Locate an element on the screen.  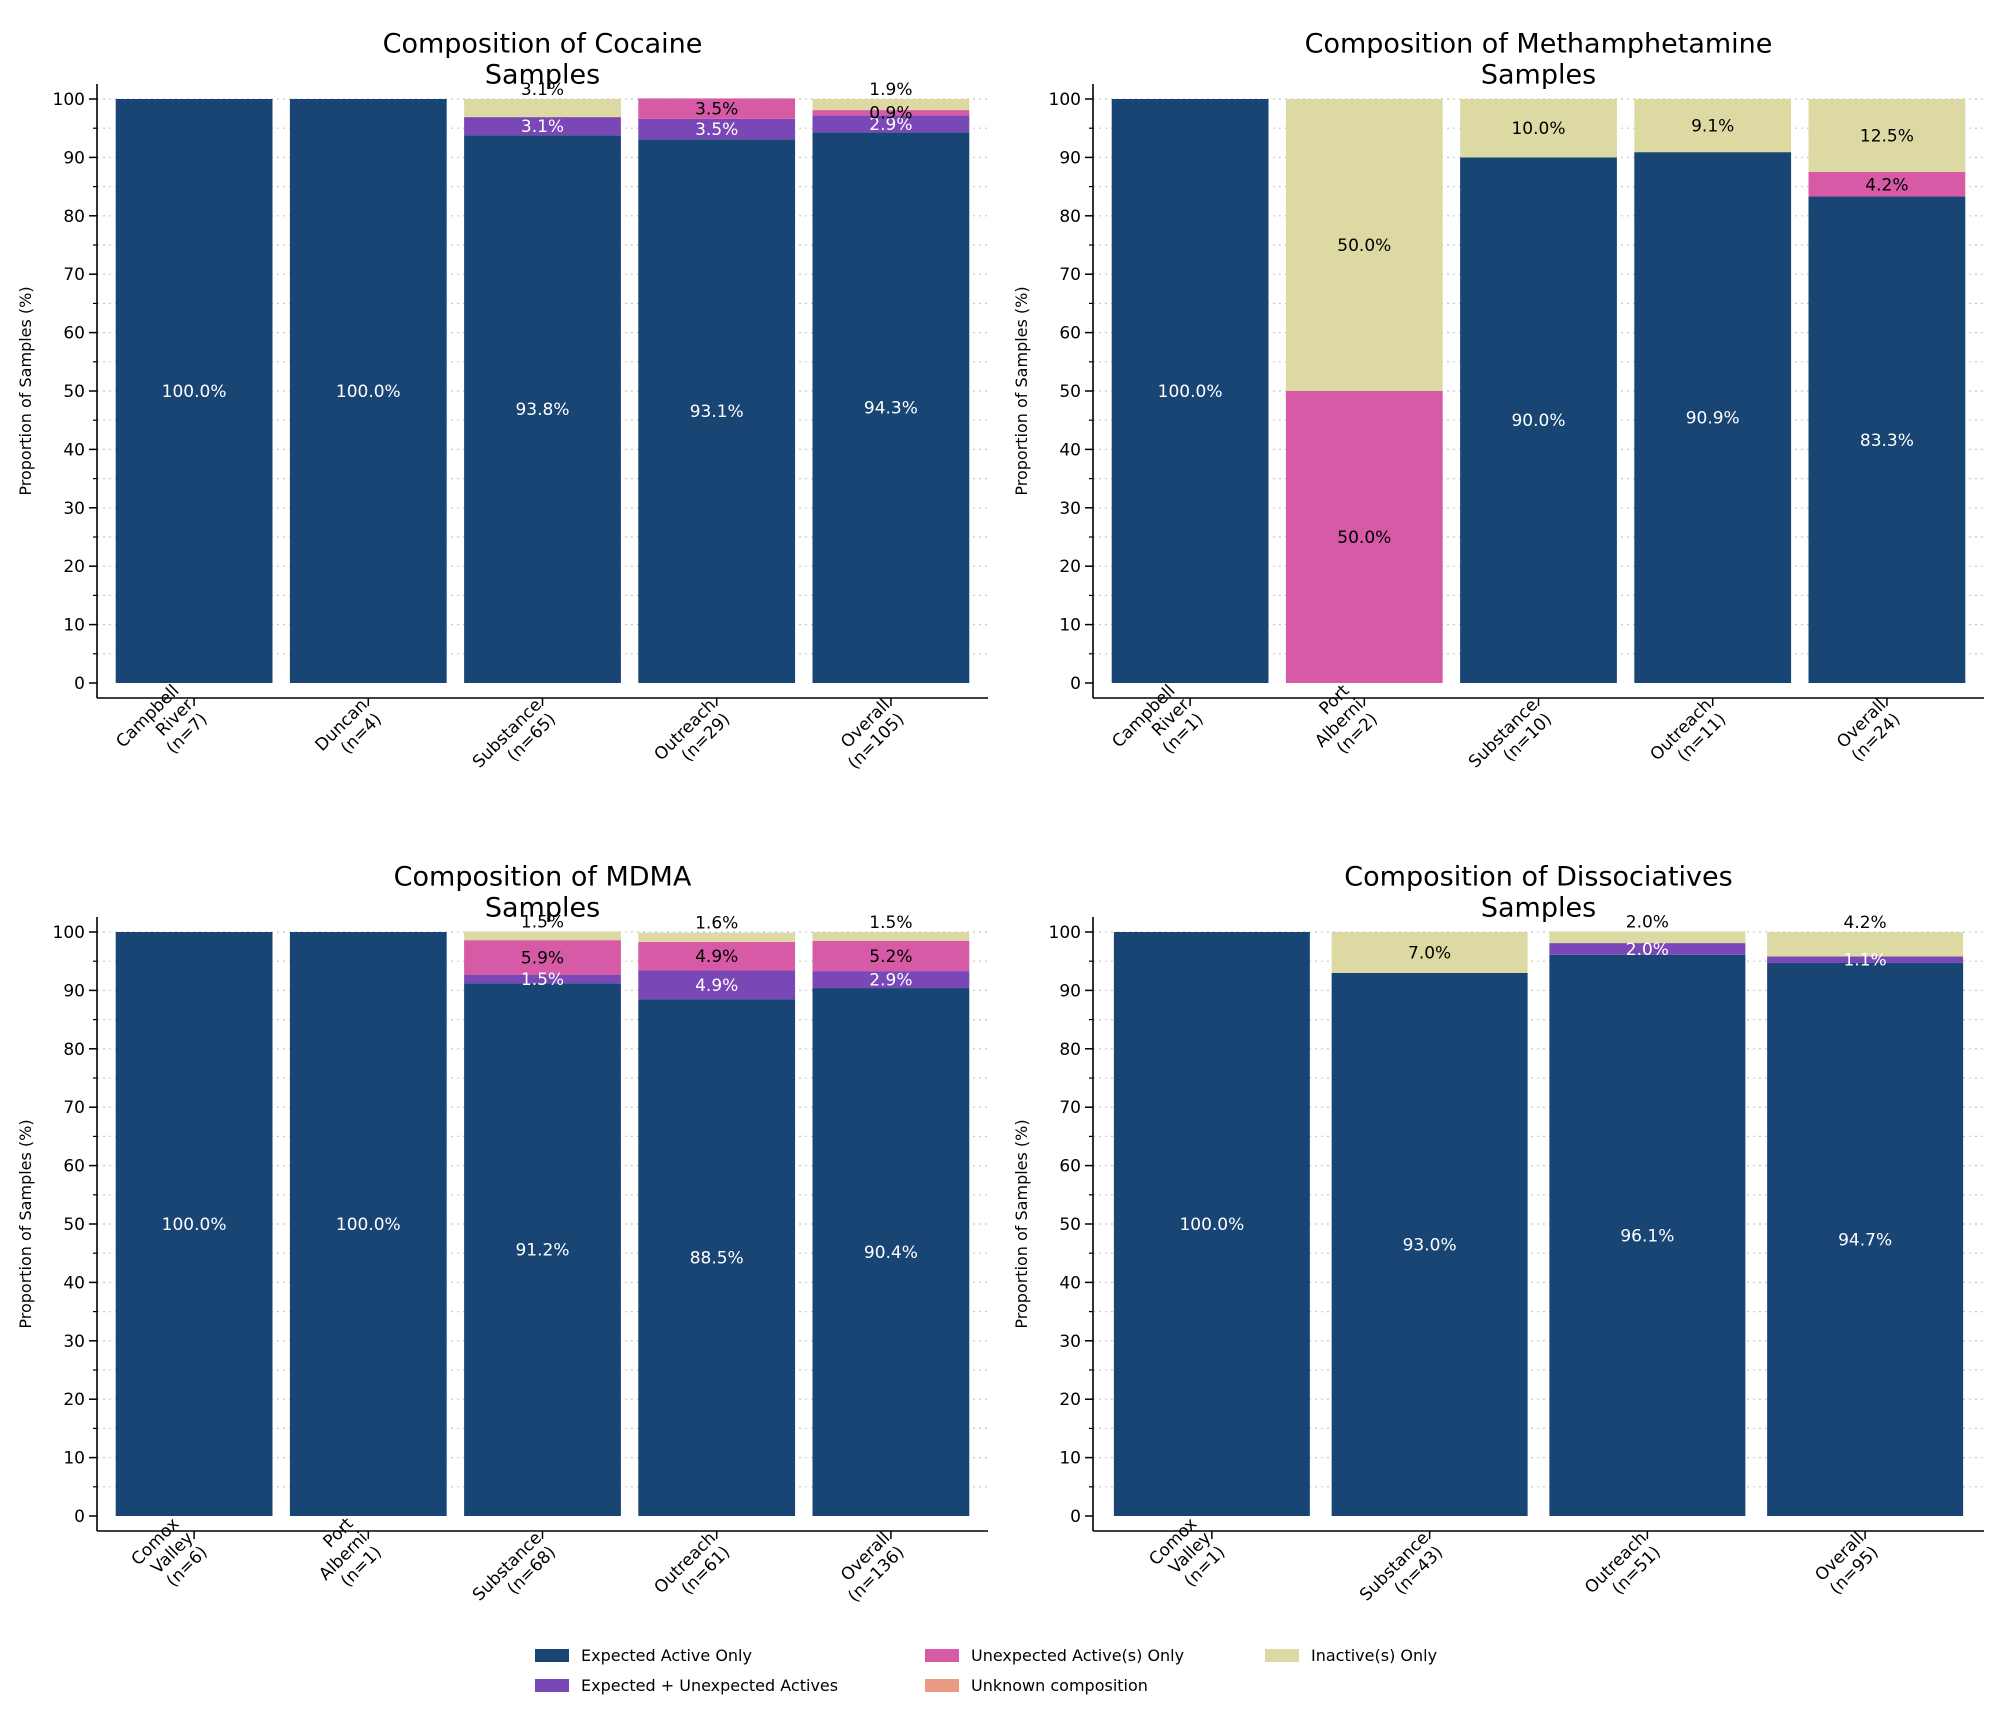
legend-item-expected-active-only: Expected Active Only is located at coordinates (643, 1655).